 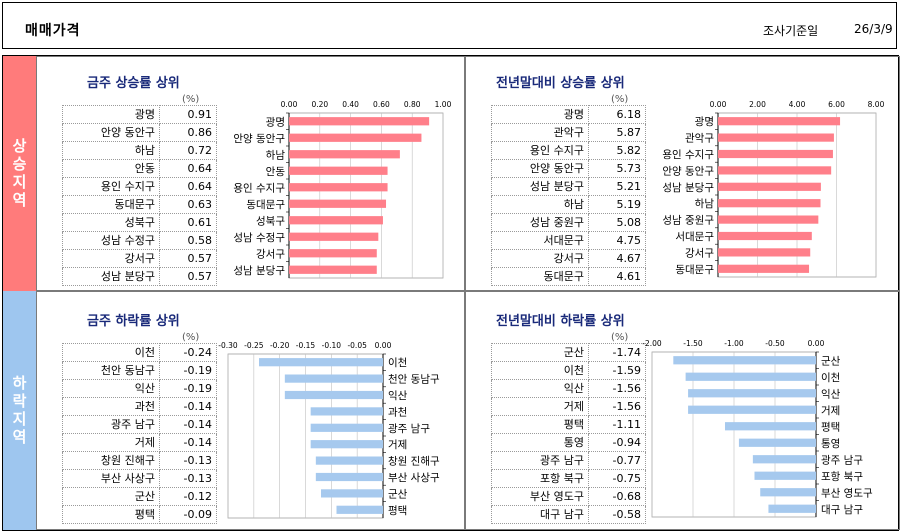 What do you see at coordinates (617, 168) in the screenshot?
I see `change-value: 5.73` at bounding box center [617, 168].